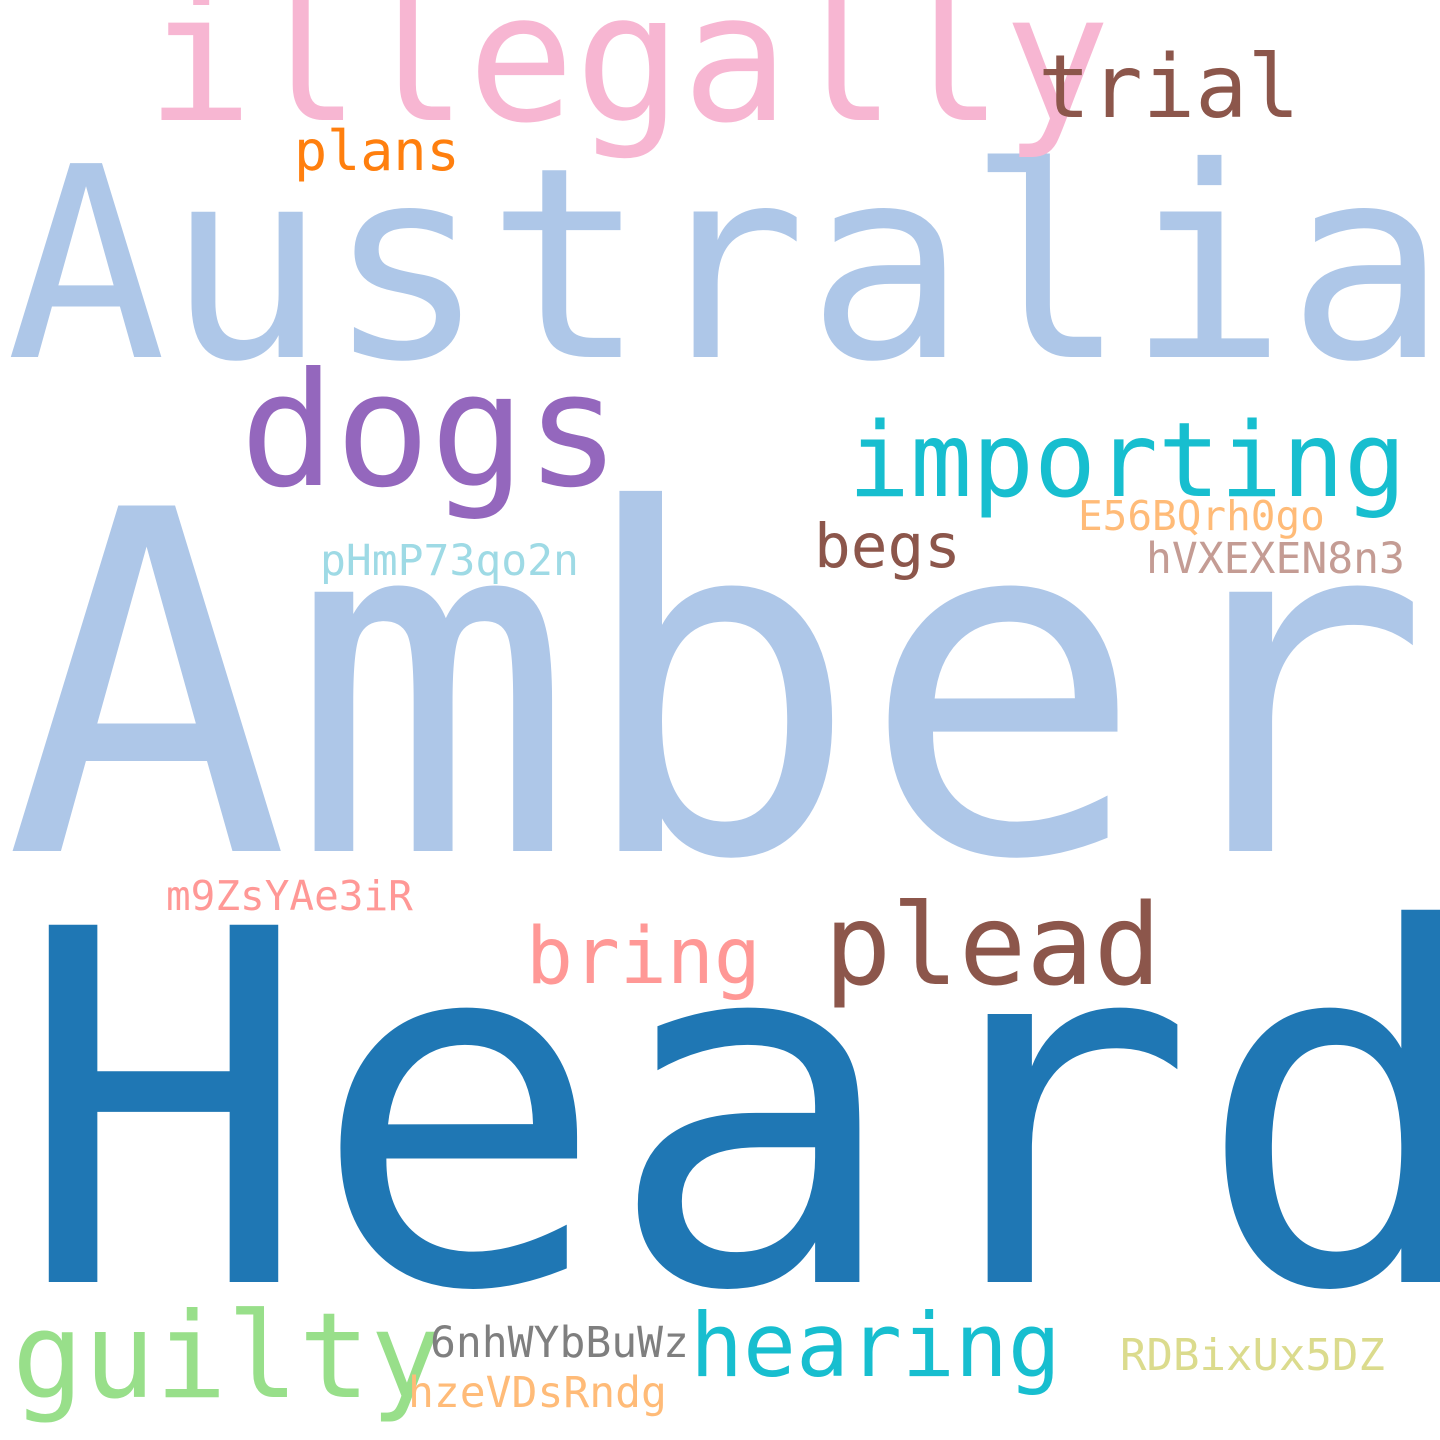  Describe the element at coordinates (377, 151) in the screenshot. I see `word-plans: plans` at that location.